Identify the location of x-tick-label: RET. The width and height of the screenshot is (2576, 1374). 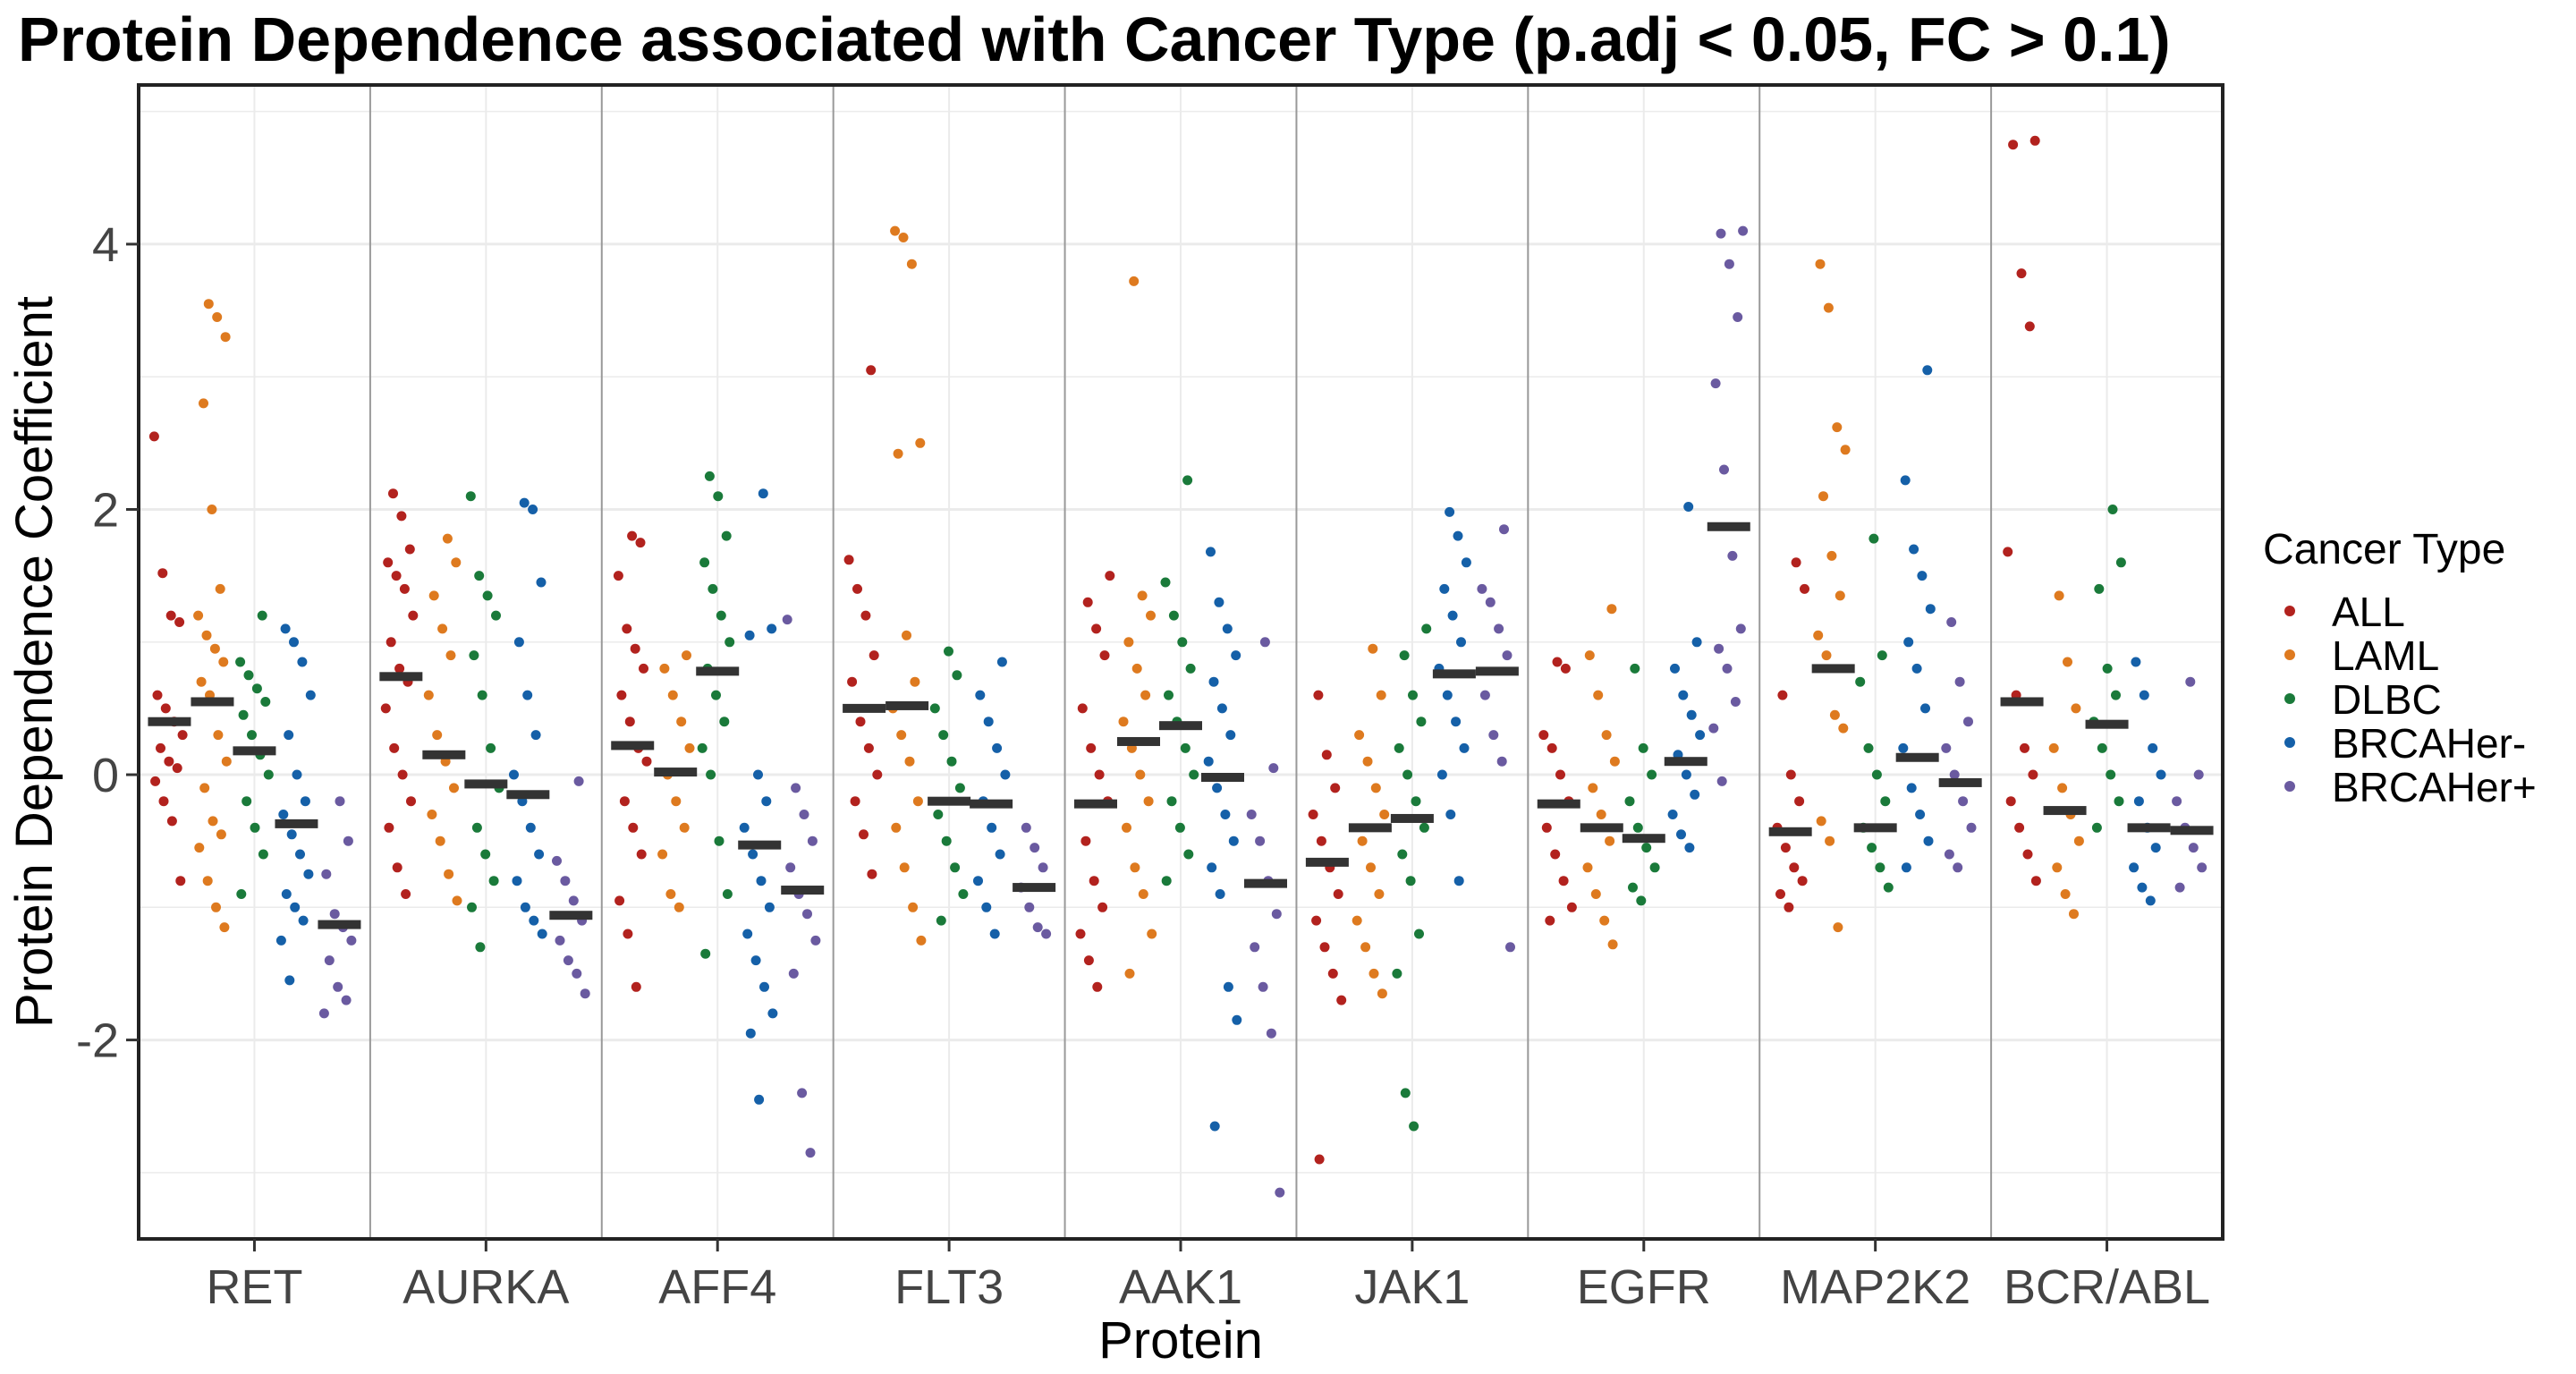
(254, 1287).